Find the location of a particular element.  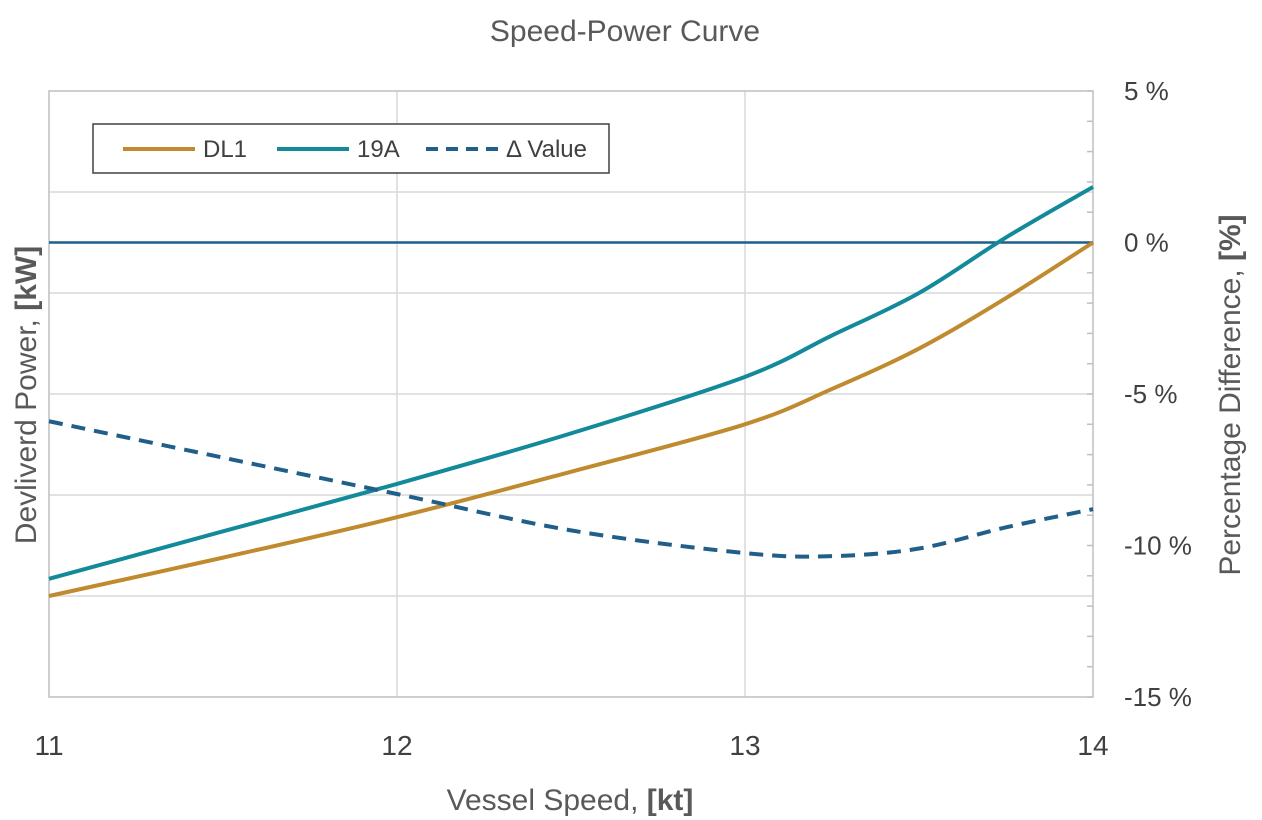

right-y-axis-title-text: Percentage Difference, is located at coordinates (1230, 418).